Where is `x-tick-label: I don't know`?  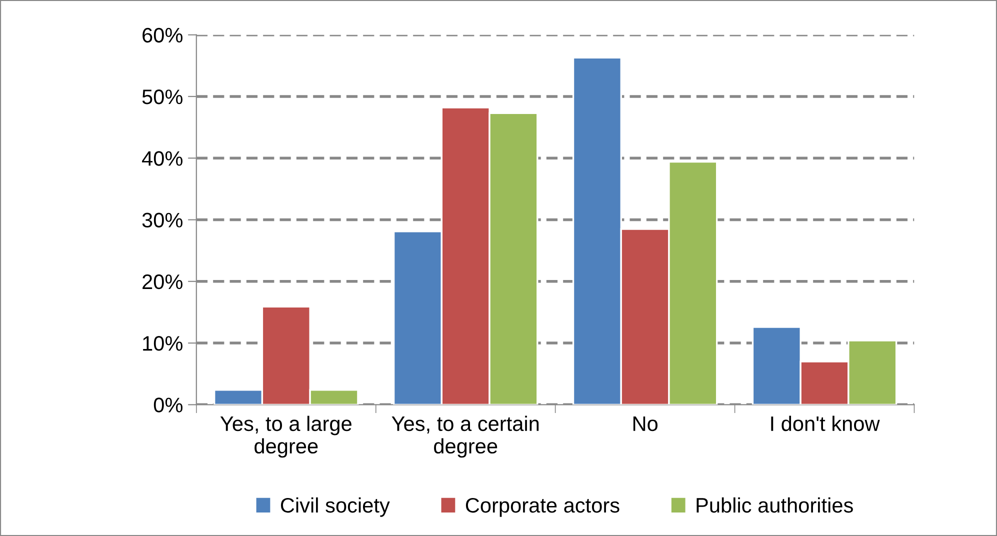 x-tick-label: I don't know is located at coordinates (825, 424).